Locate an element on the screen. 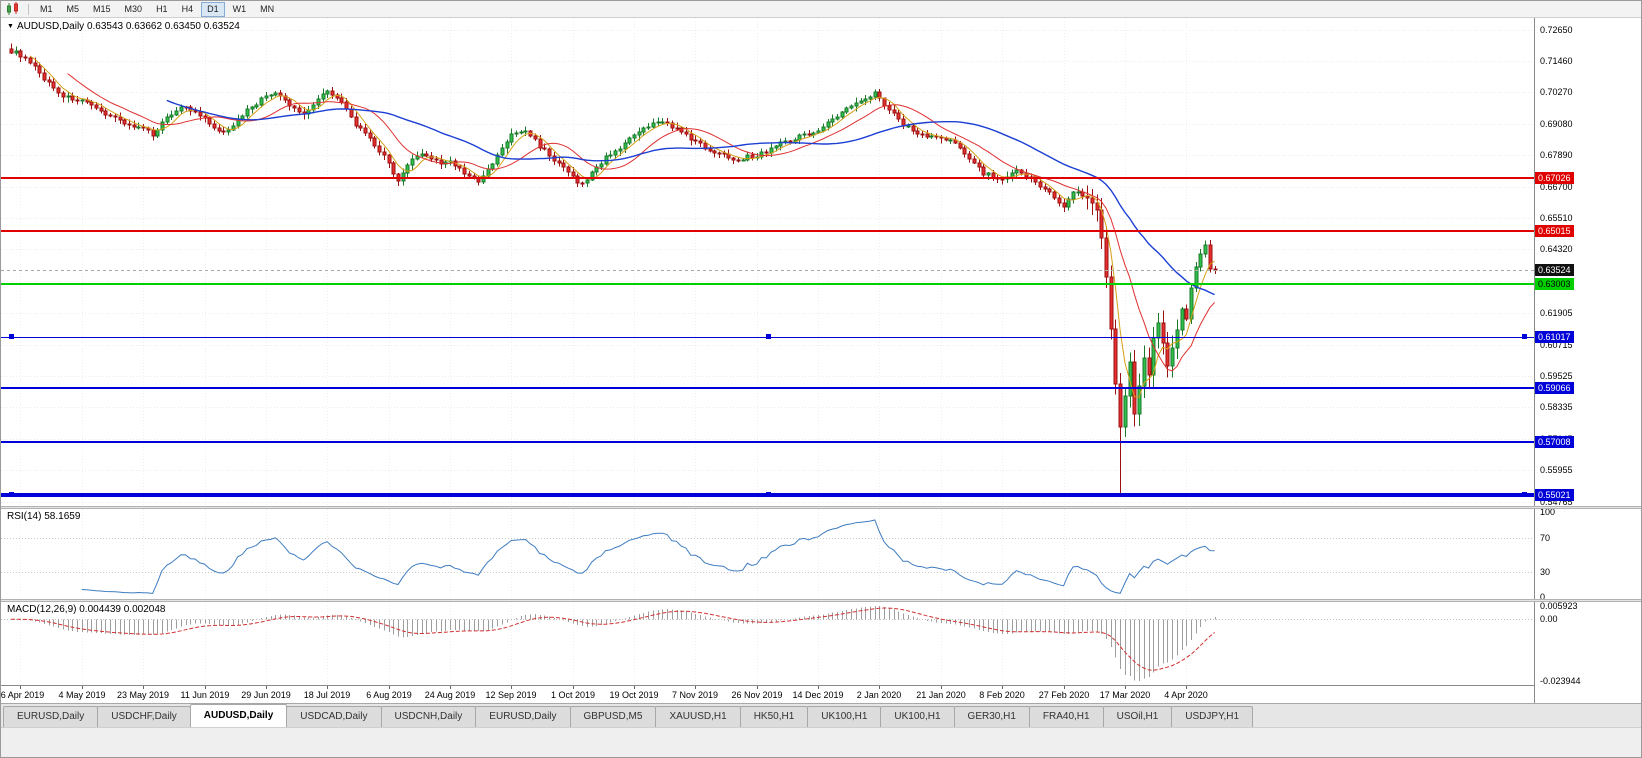  chart-tab-usdjpy-h1: USDJPY,H1 is located at coordinates (1212, 716).